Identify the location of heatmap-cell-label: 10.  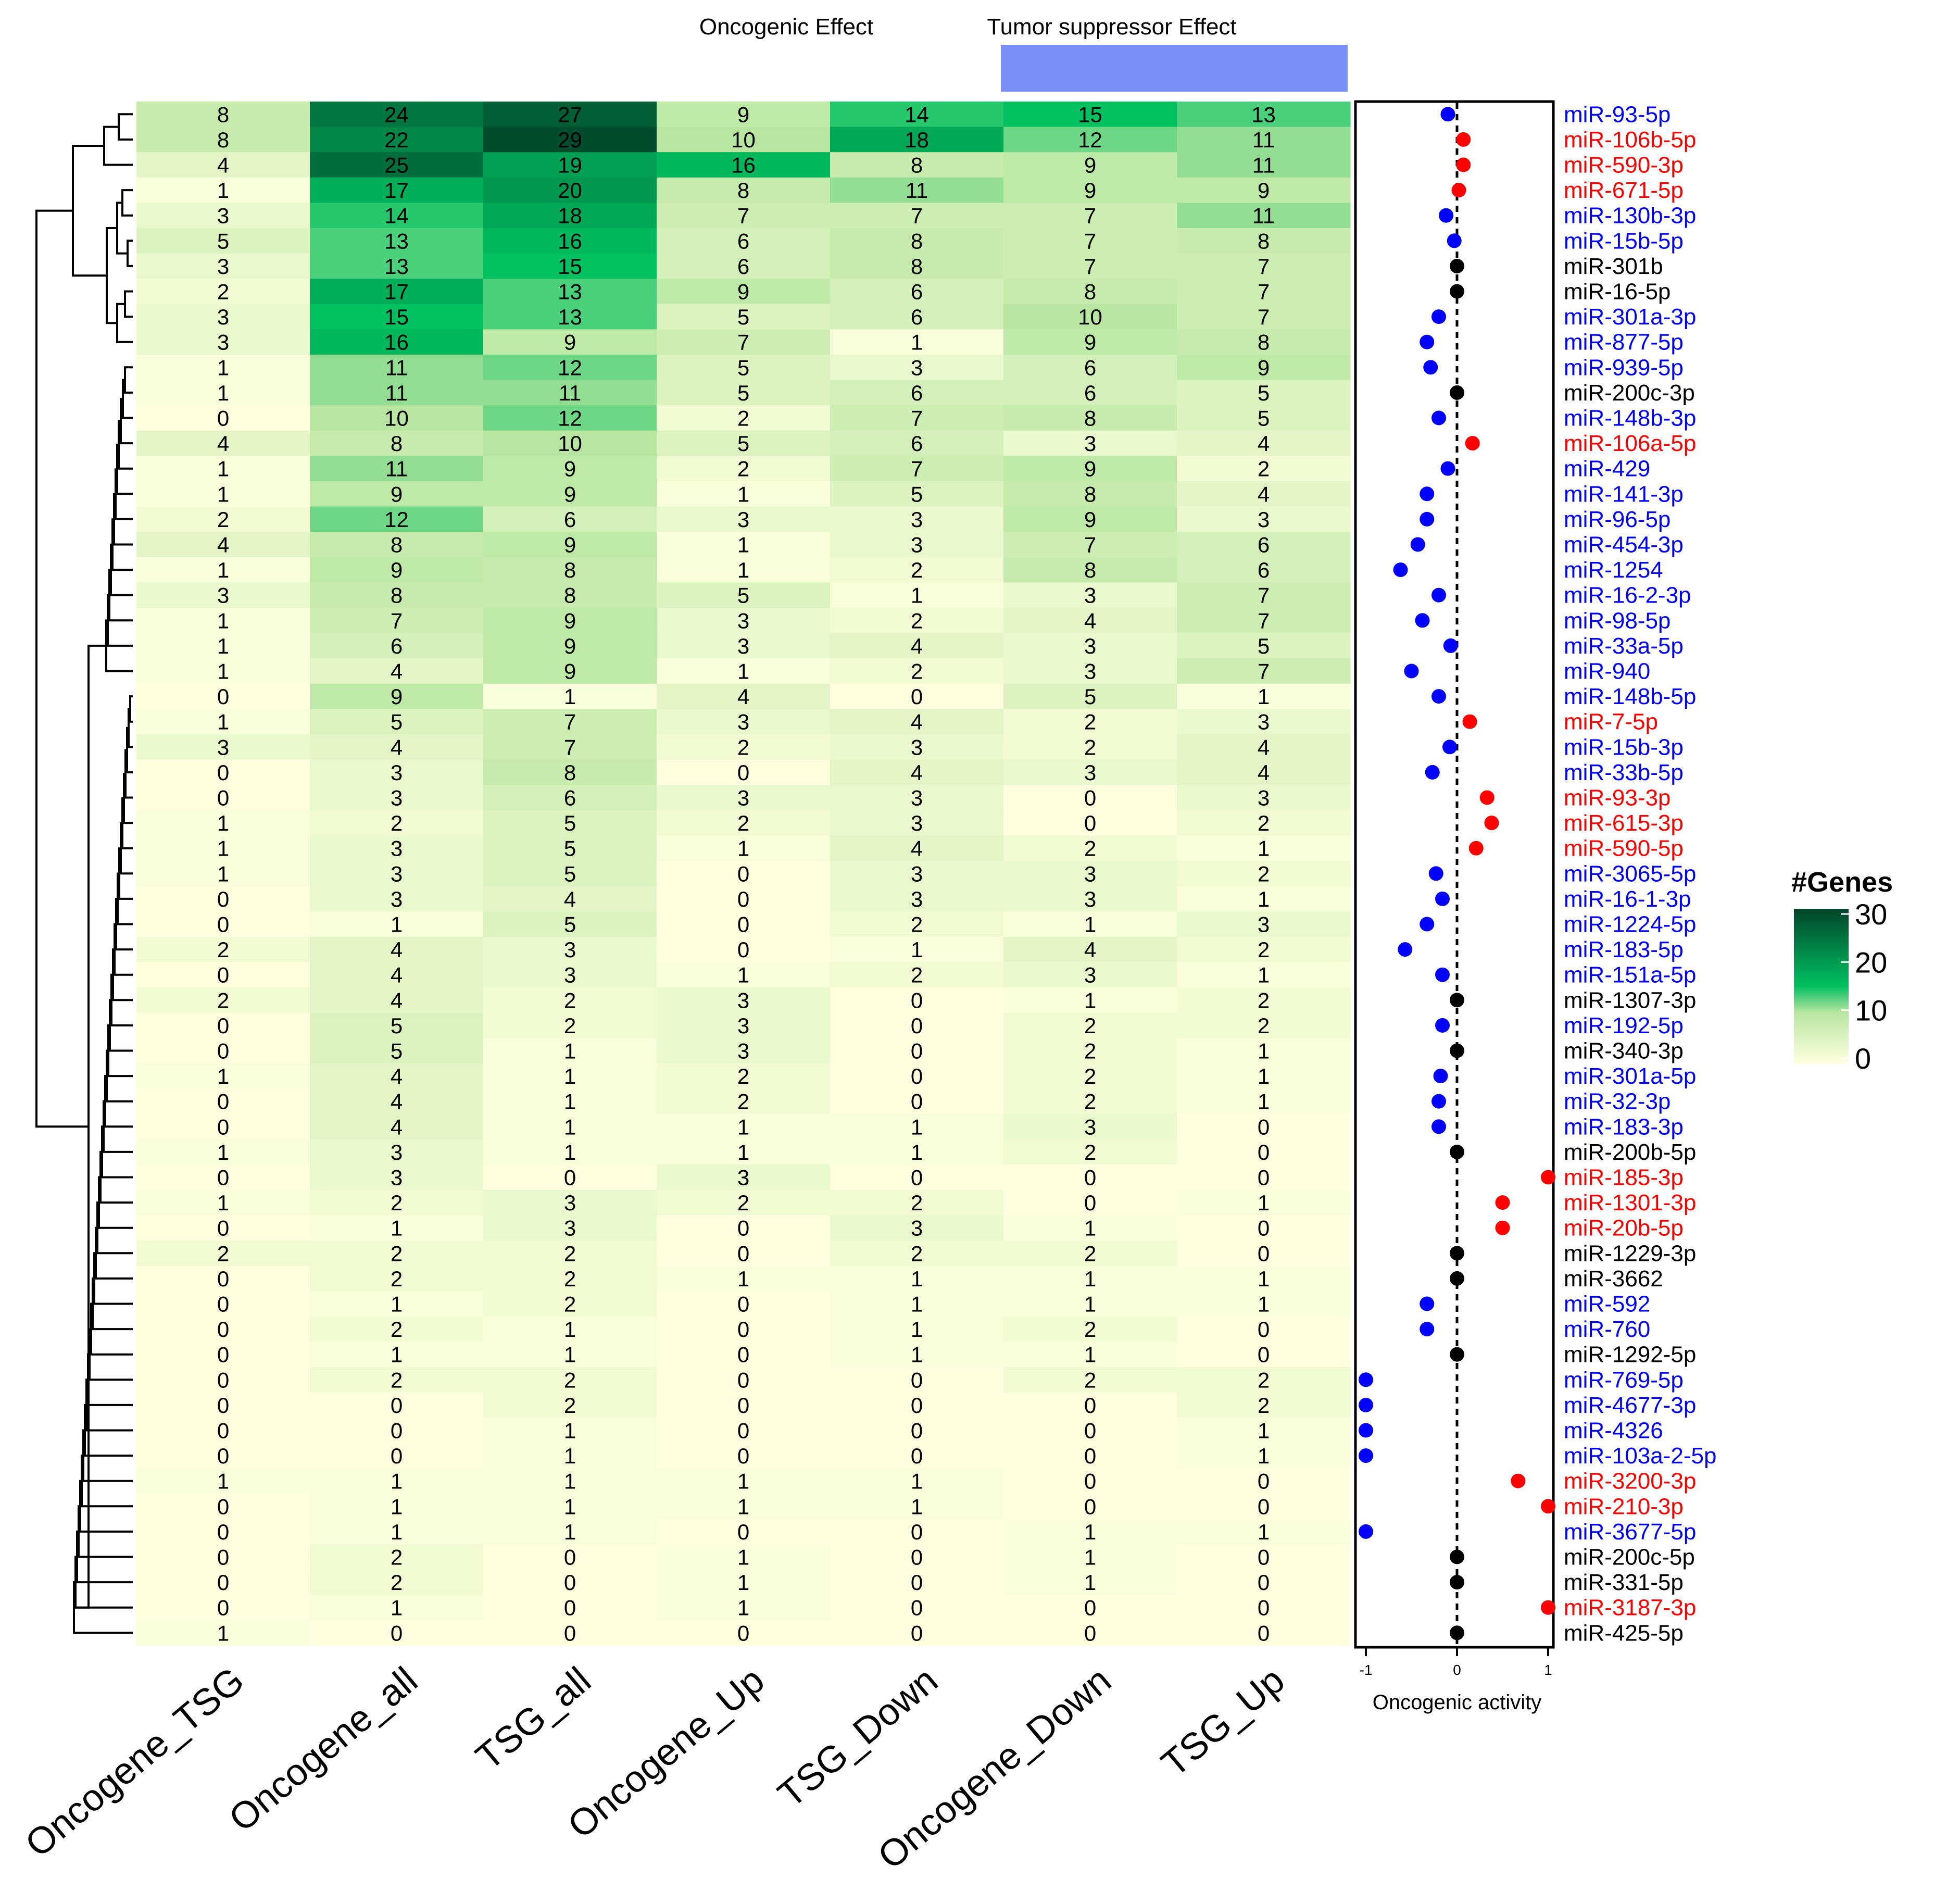
(743, 140).